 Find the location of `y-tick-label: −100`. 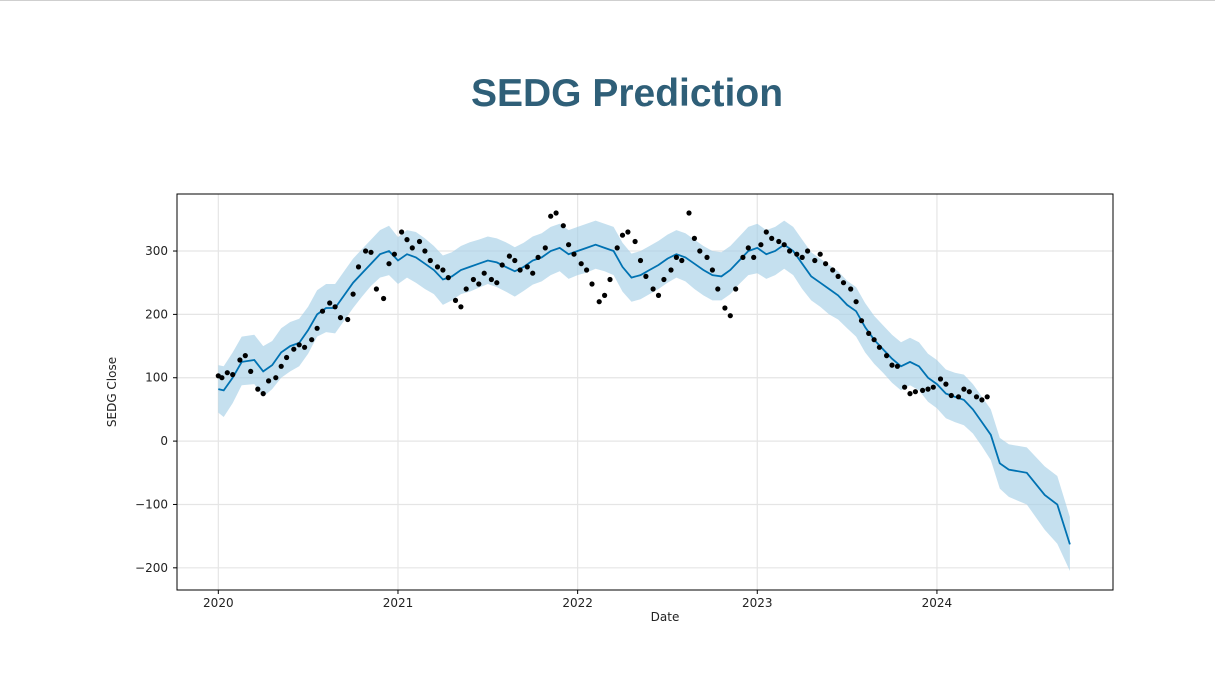

y-tick-label: −100 is located at coordinates (151, 504).